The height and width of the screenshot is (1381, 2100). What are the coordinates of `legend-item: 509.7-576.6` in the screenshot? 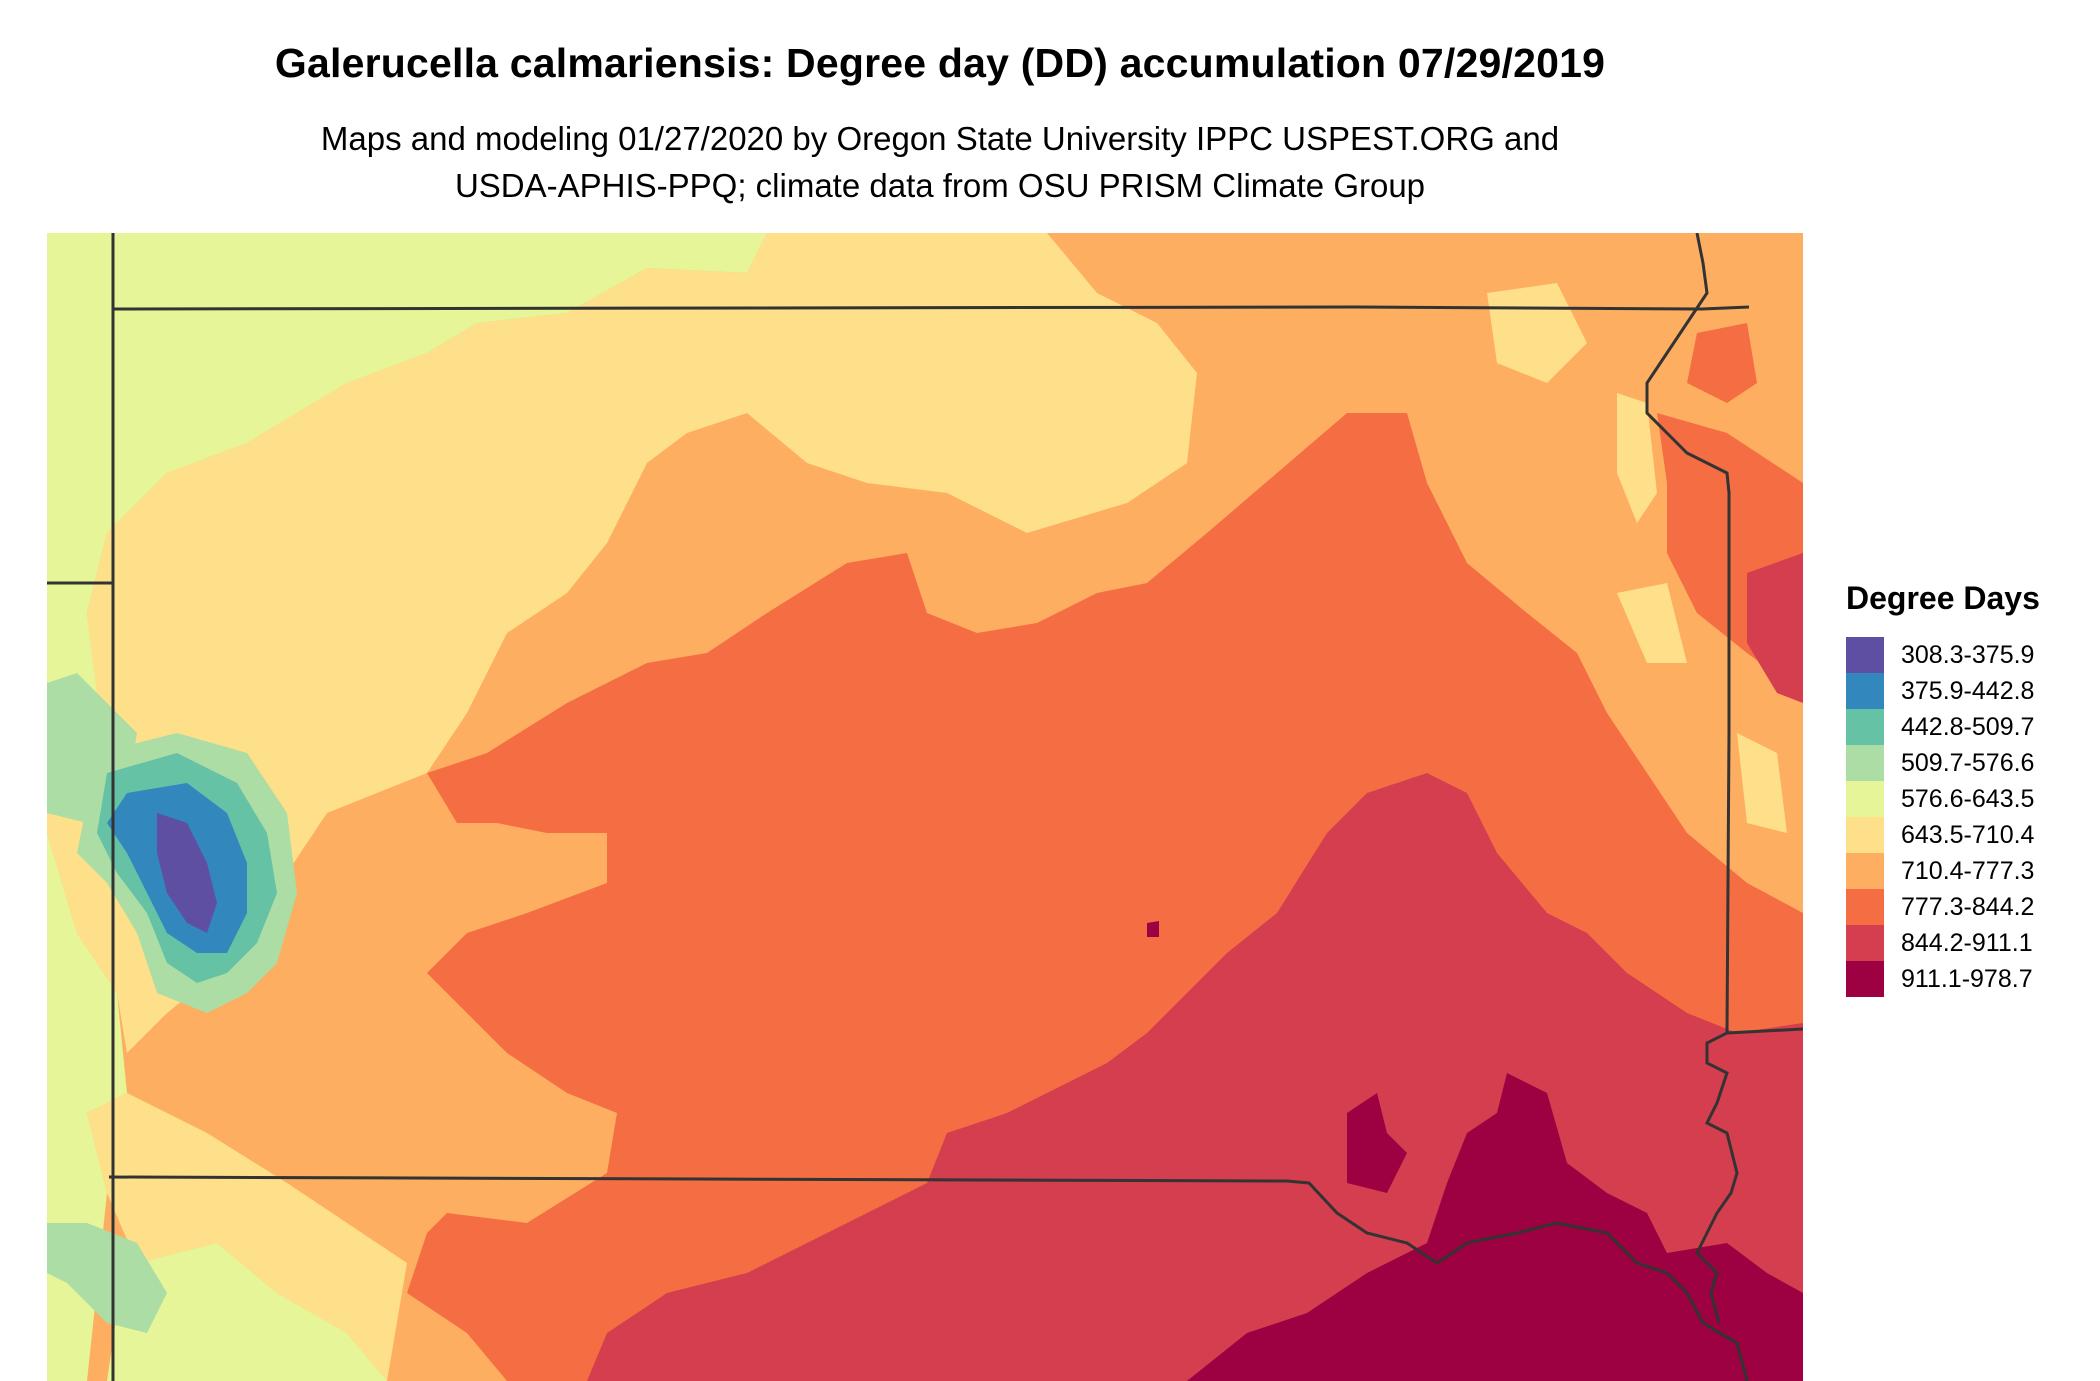 It's located at (1966, 763).